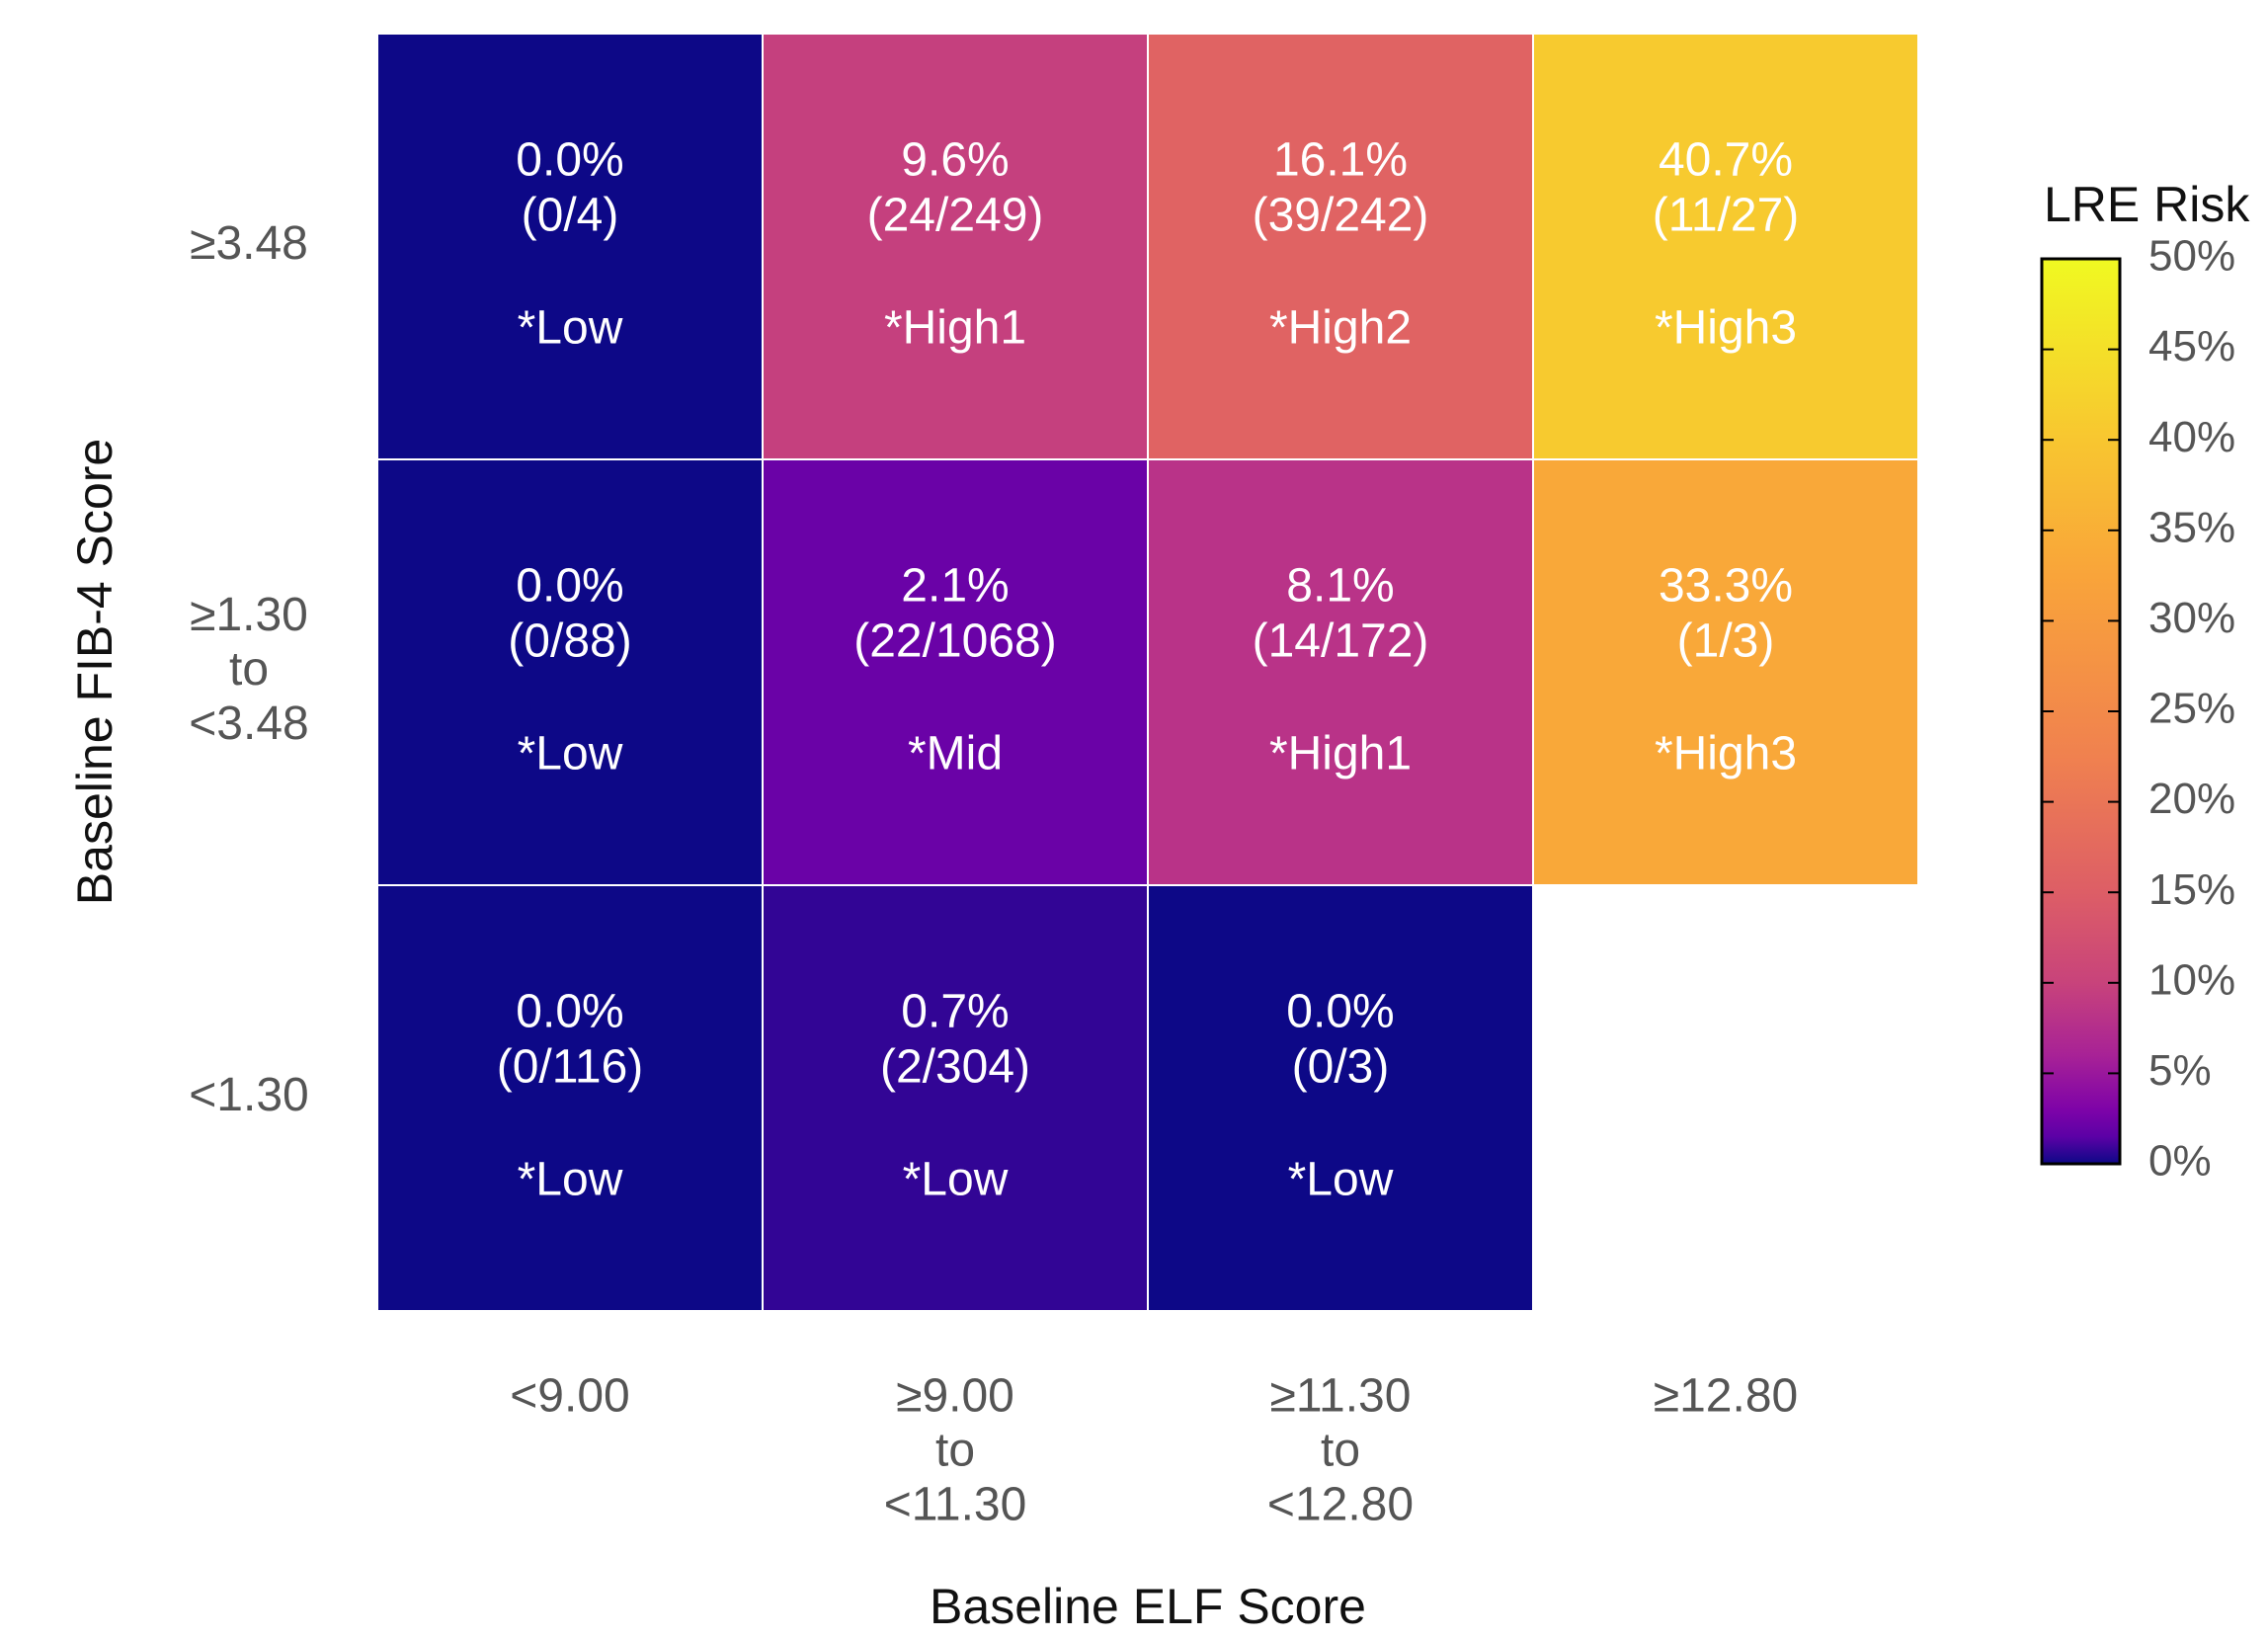  What do you see at coordinates (2191, 889) in the screenshot?
I see `colorbar-tick-label: 15%` at bounding box center [2191, 889].